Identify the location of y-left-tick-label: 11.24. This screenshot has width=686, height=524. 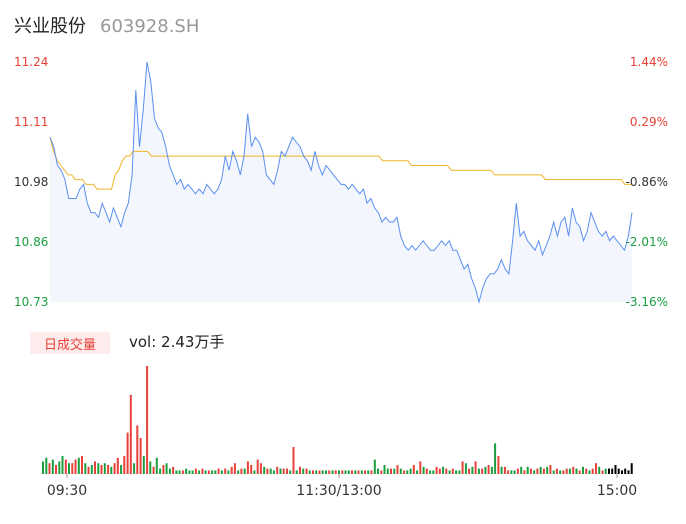
(31, 62).